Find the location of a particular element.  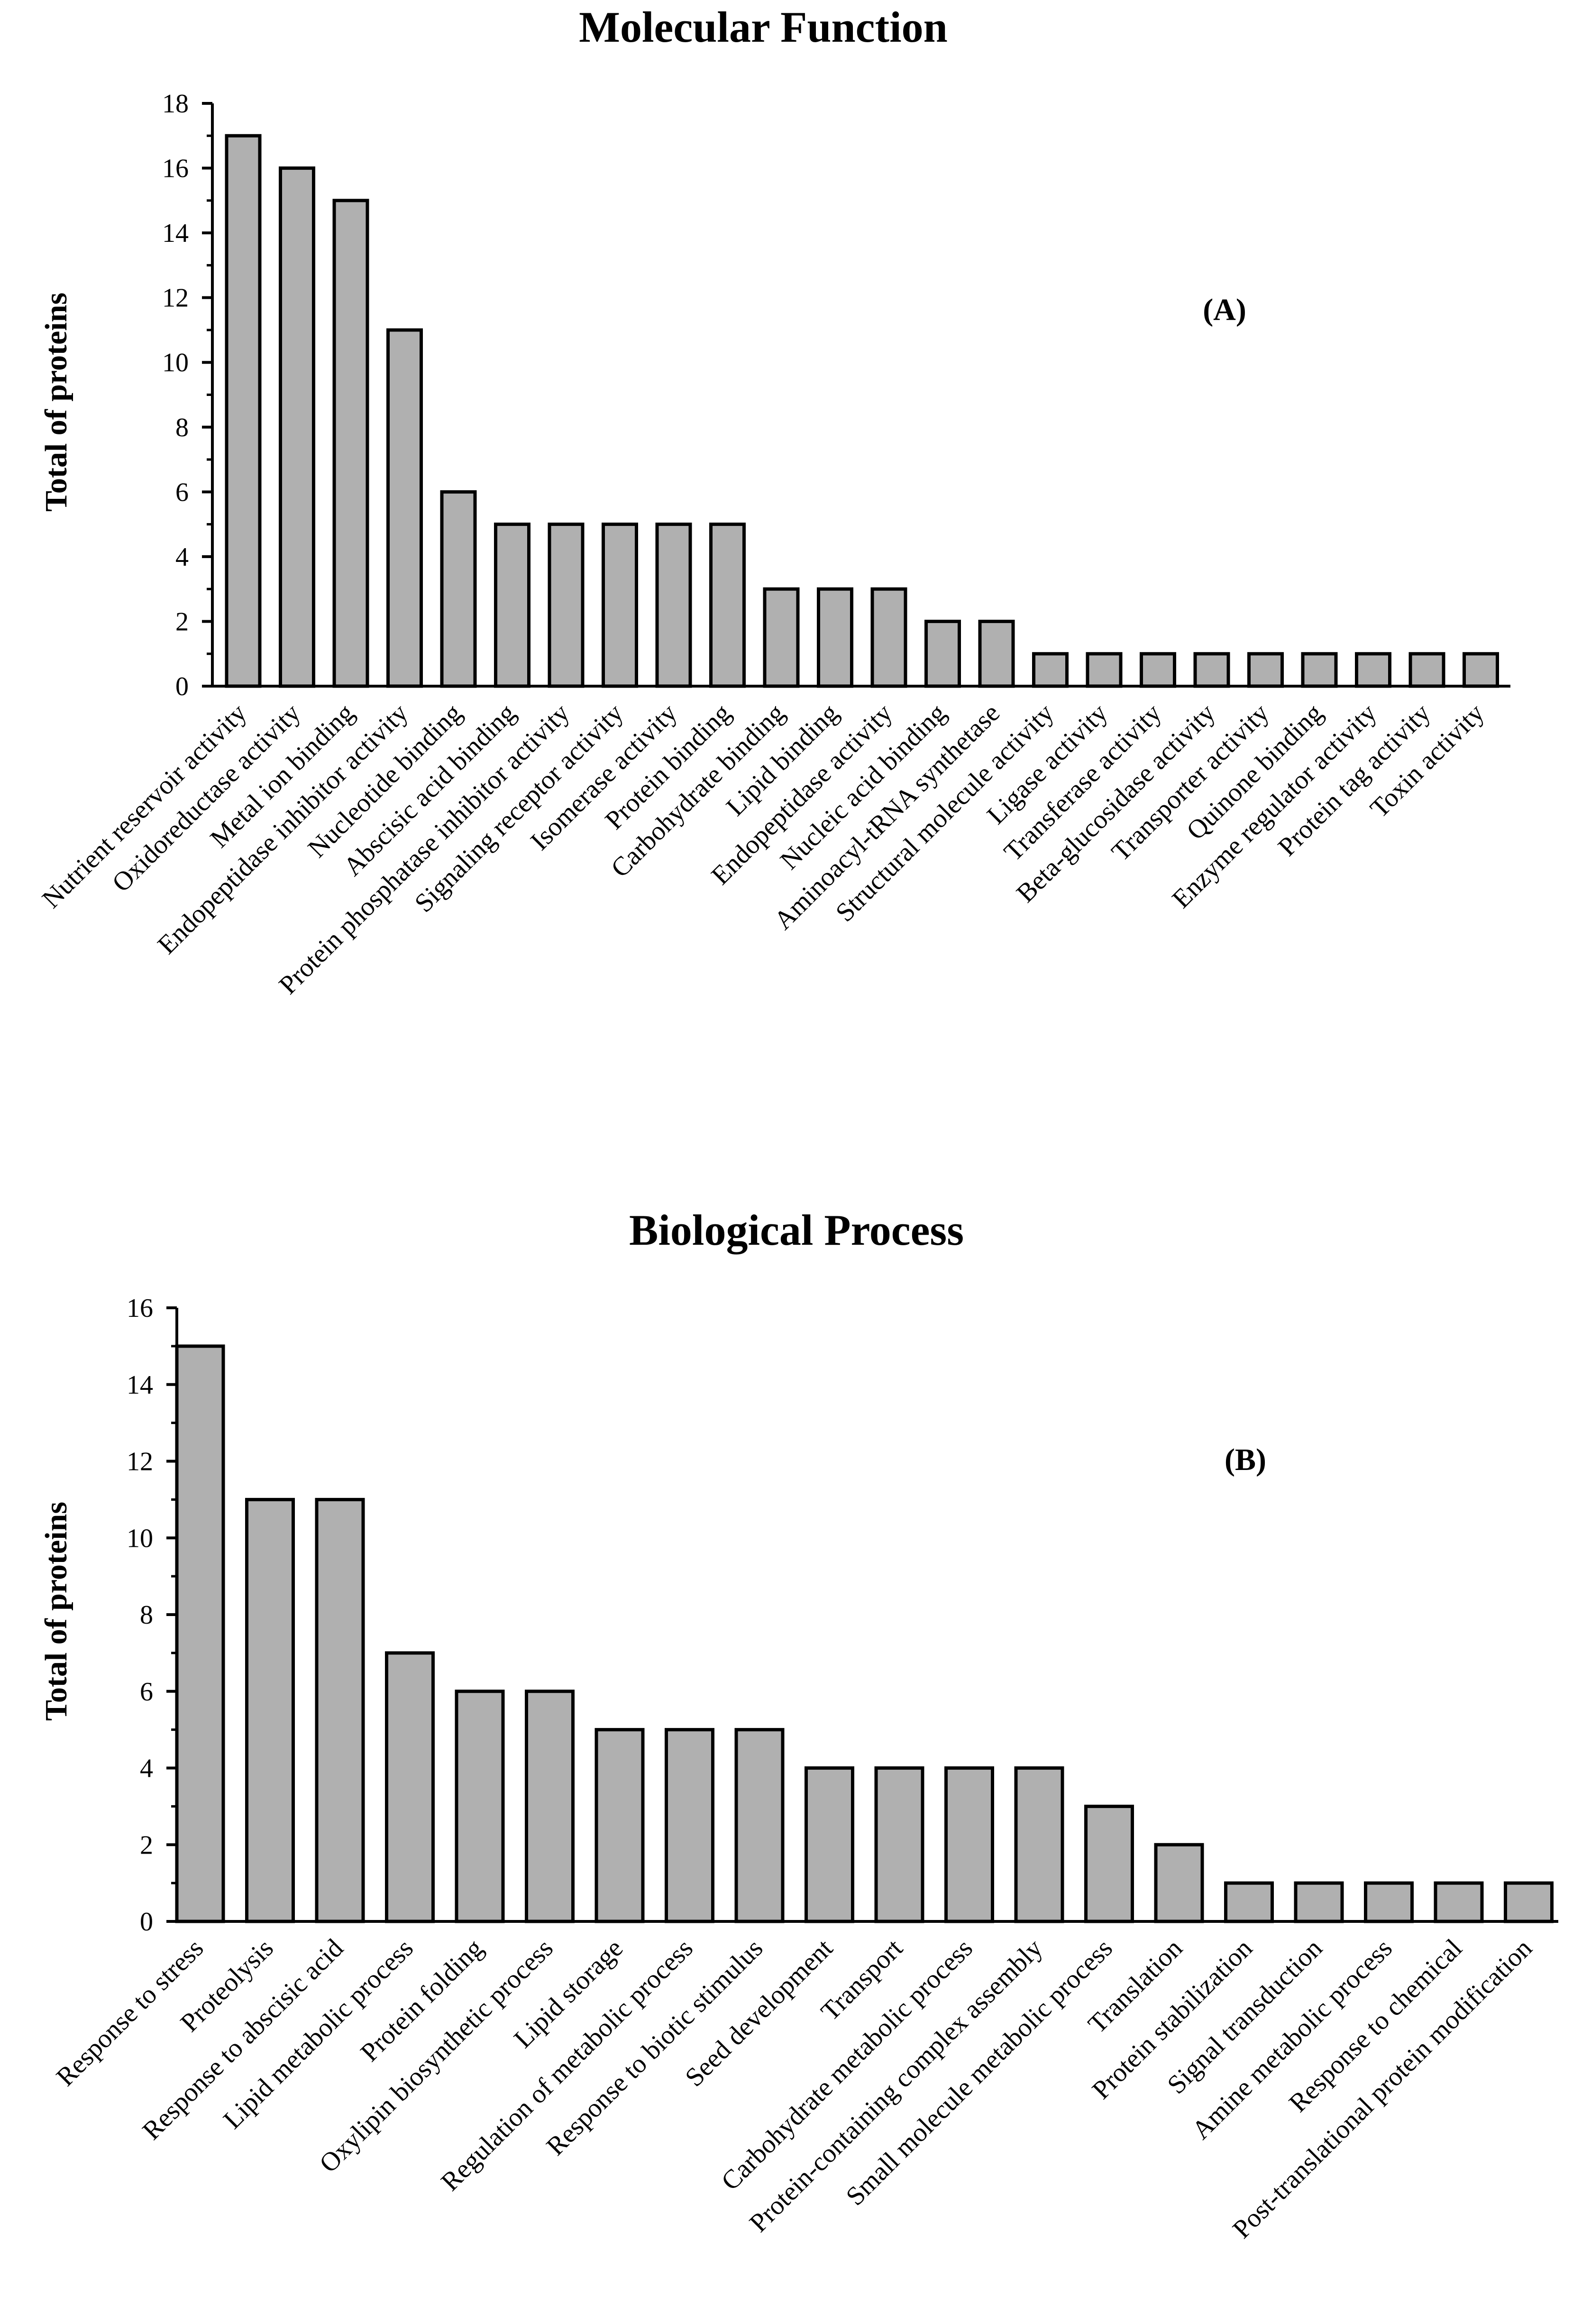

panel-label: (B) is located at coordinates (1245, 1459).